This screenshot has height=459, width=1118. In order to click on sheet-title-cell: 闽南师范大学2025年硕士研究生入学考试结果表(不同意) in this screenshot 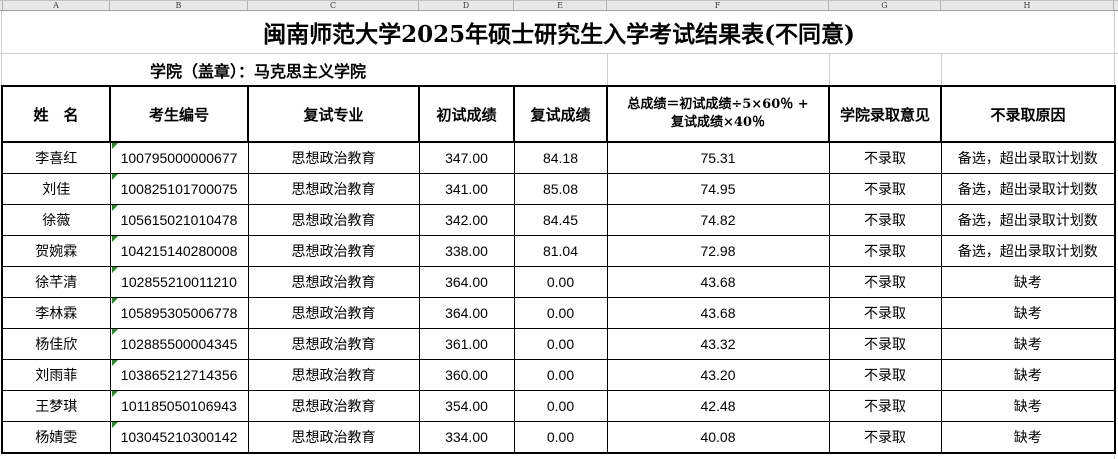, I will do `click(559, 32)`.